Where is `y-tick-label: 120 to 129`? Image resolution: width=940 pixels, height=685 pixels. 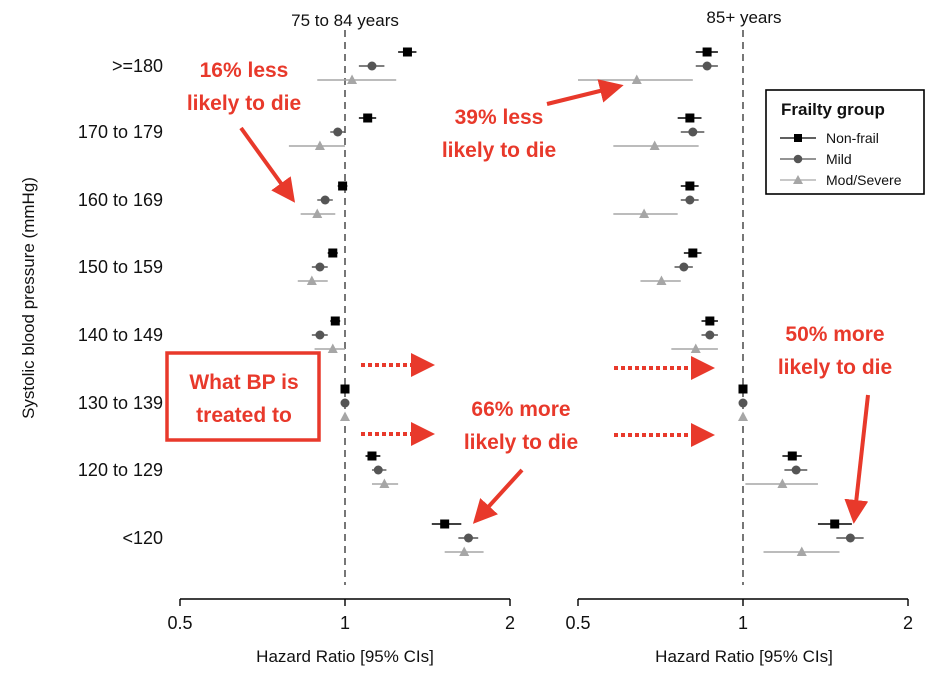 y-tick-label: 120 to 129 is located at coordinates (120, 470).